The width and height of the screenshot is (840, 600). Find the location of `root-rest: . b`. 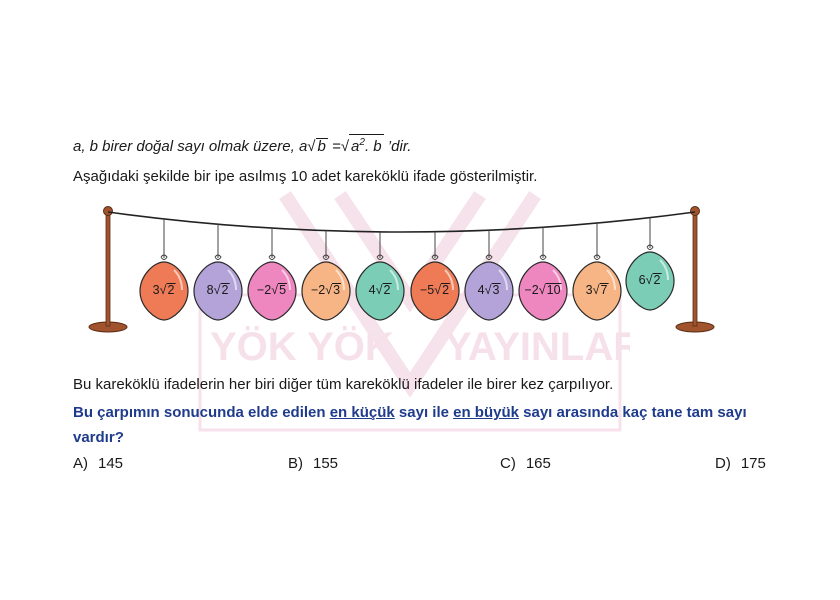

root-rest: . b is located at coordinates (373, 146).